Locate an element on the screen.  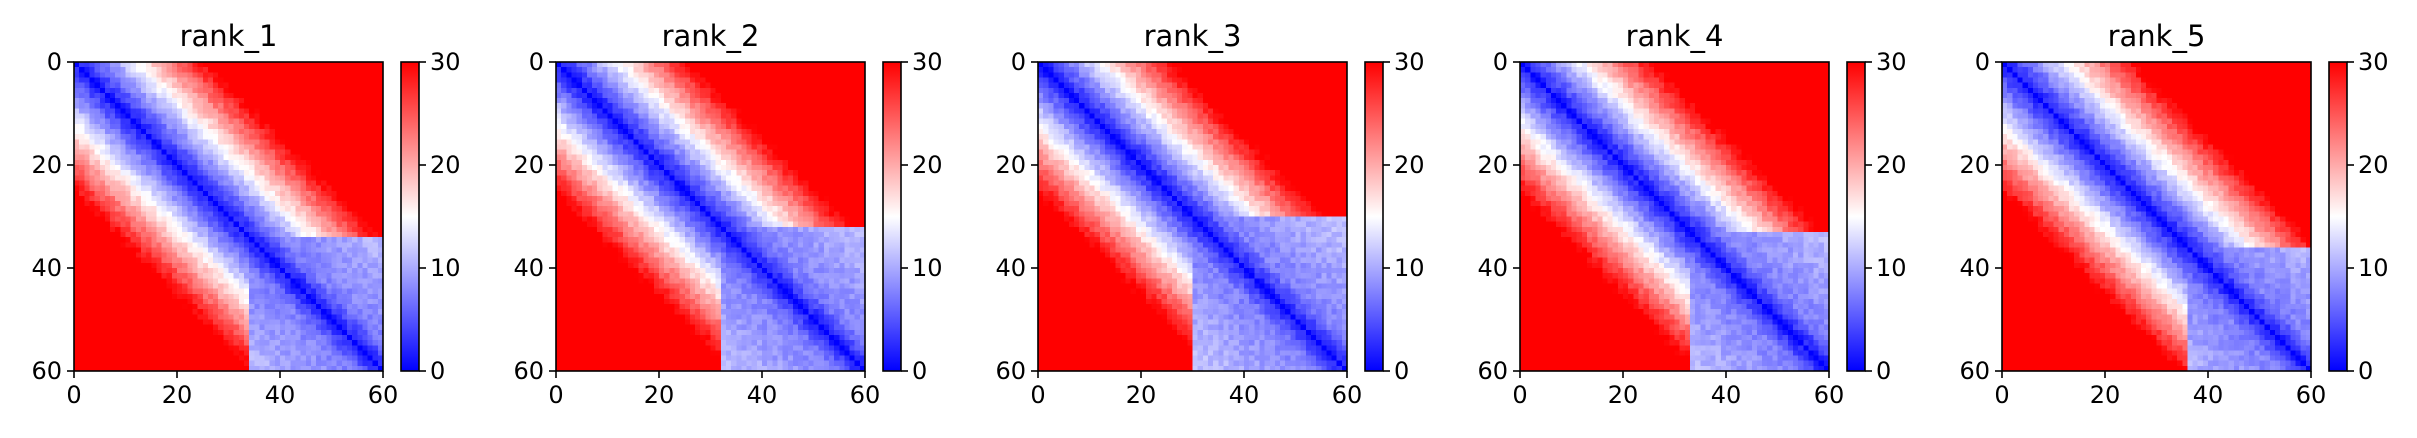
x-tick-label: 20 is located at coordinates (177, 395).